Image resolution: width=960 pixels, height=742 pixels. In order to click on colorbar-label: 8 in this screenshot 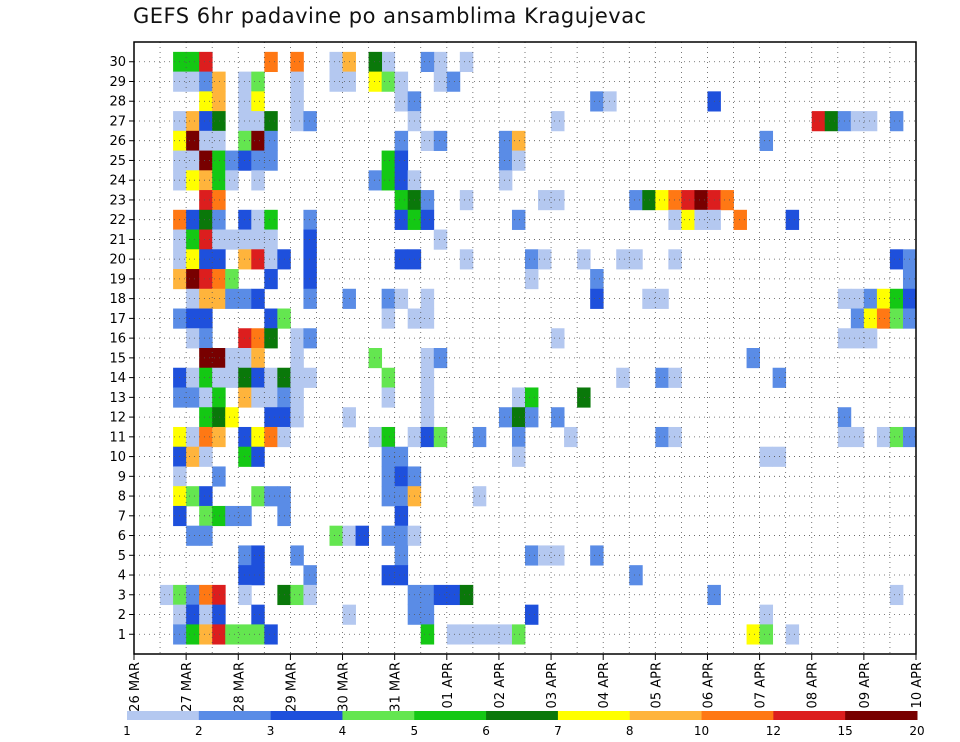, I will do `click(630, 731)`.